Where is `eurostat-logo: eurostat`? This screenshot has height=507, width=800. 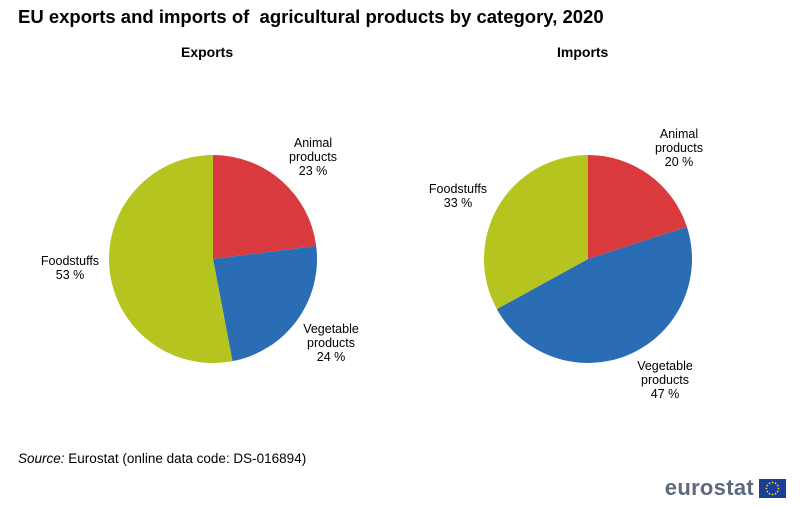
eurostat-logo: eurostat is located at coordinates (725, 488).